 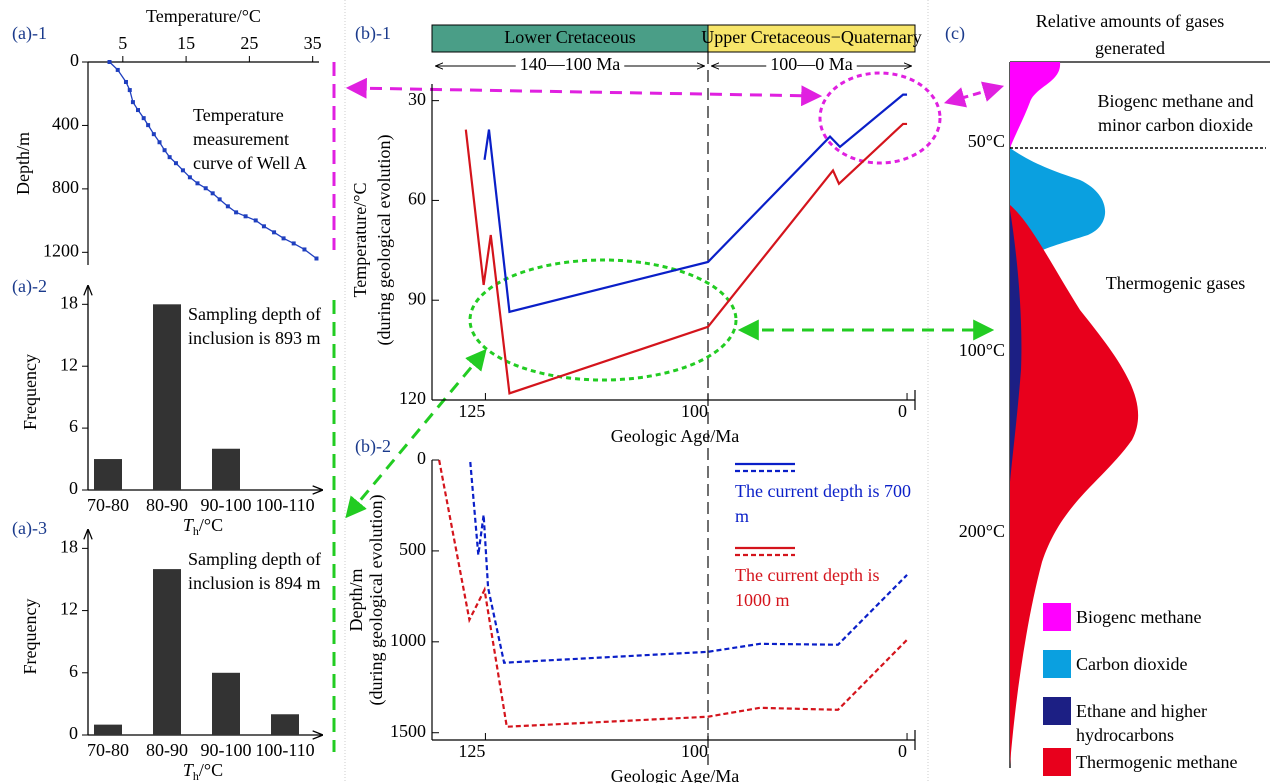 I want to click on annotation: Biogenc methane and minor carbon dioxide, so click(x=1175, y=113).